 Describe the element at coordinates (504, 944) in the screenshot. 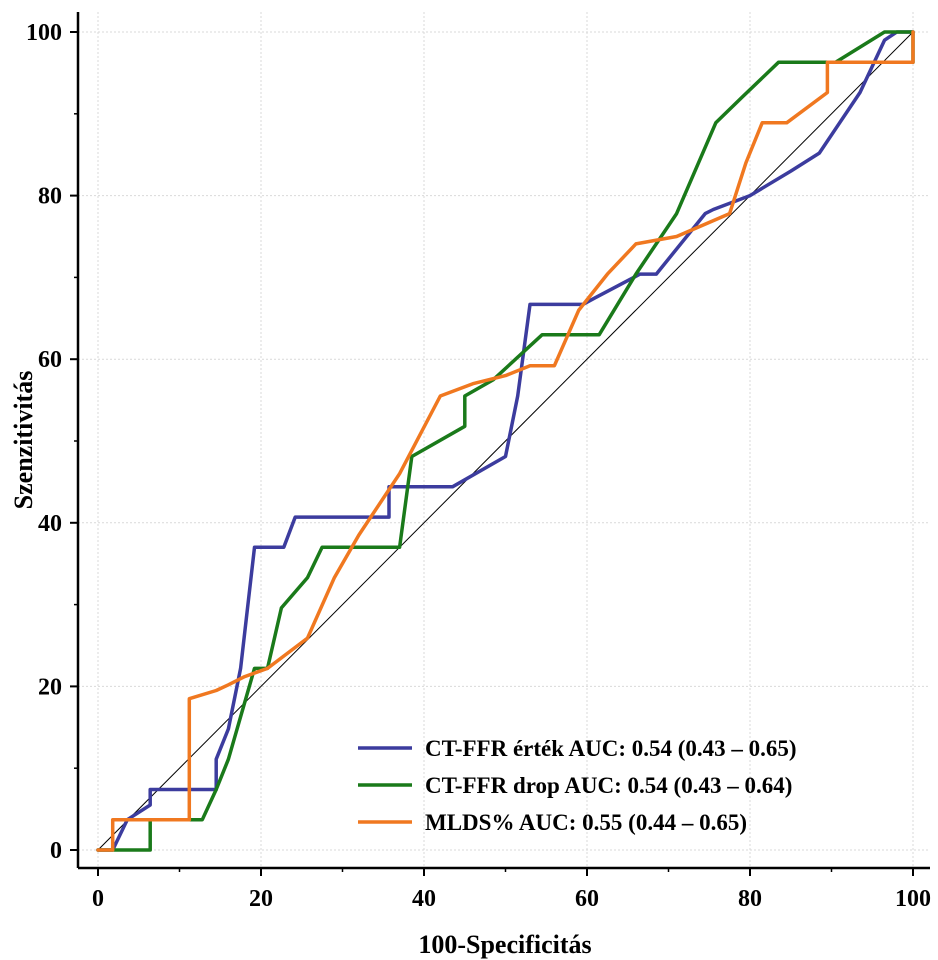

I see `x-axis-title: 100-Specificitás` at that location.